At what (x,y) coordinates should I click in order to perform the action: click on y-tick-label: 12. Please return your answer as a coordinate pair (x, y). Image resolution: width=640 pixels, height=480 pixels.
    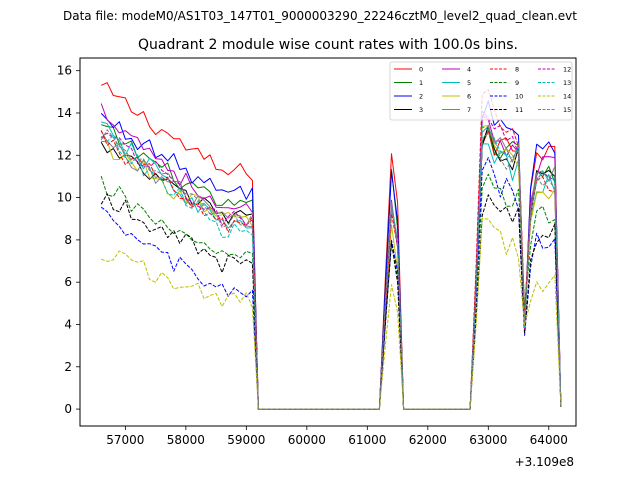
    Looking at the image, I should click on (64, 155).